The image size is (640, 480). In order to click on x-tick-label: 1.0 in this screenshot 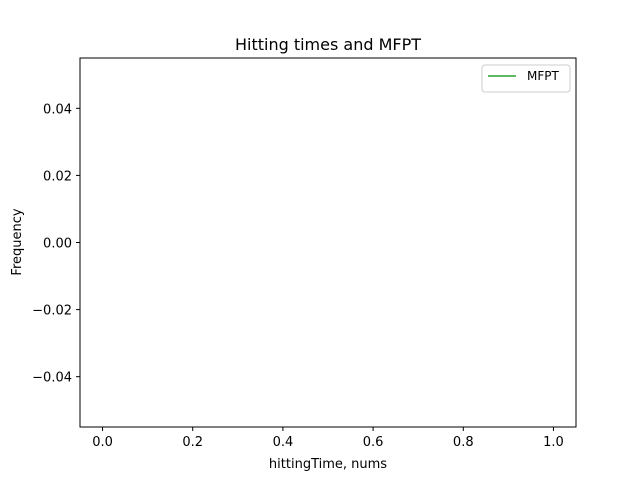, I will do `click(553, 442)`.